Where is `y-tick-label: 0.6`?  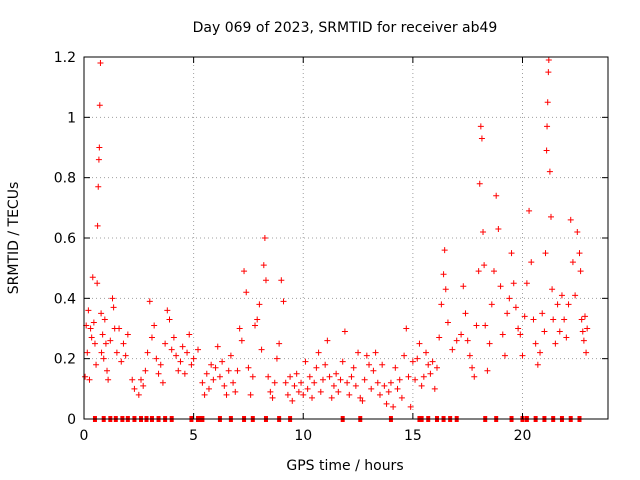
y-tick-label: 0.6 is located at coordinates (65, 239).